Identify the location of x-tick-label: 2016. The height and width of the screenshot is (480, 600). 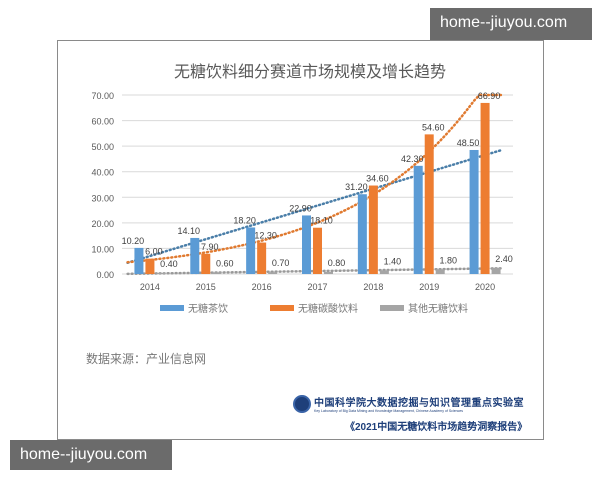
(262, 287).